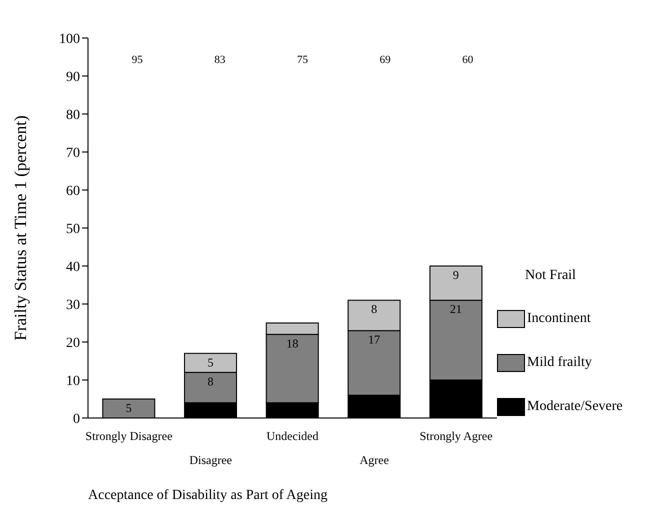 The image size is (645, 527). What do you see at coordinates (374, 460) in the screenshot?
I see `x-tick-label: Agree` at bounding box center [374, 460].